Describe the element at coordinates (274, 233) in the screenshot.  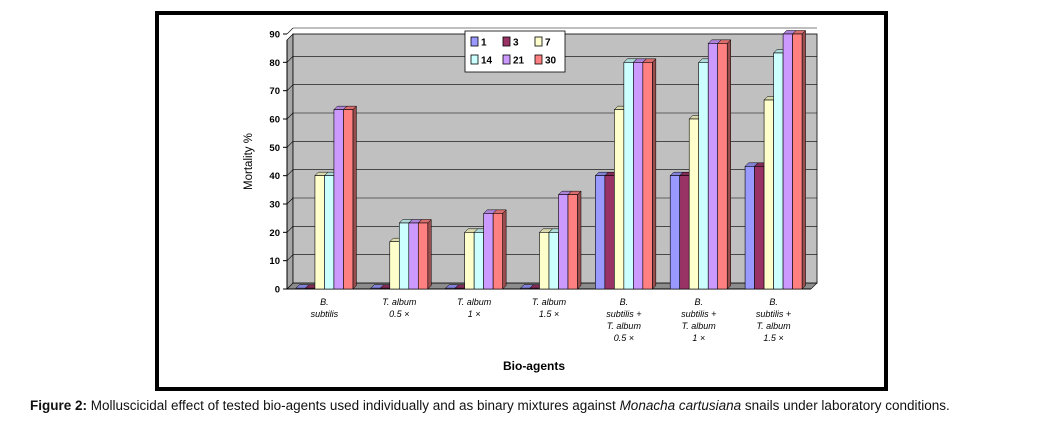
I see `y-tick-label: 20` at that location.